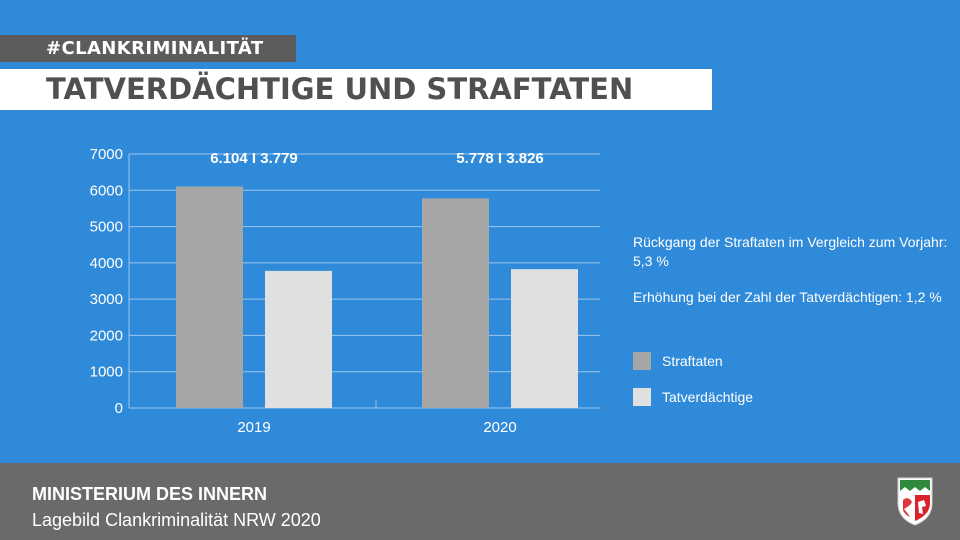  I want to click on data-label-2020: 5.778 I 3.826, so click(500, 158).